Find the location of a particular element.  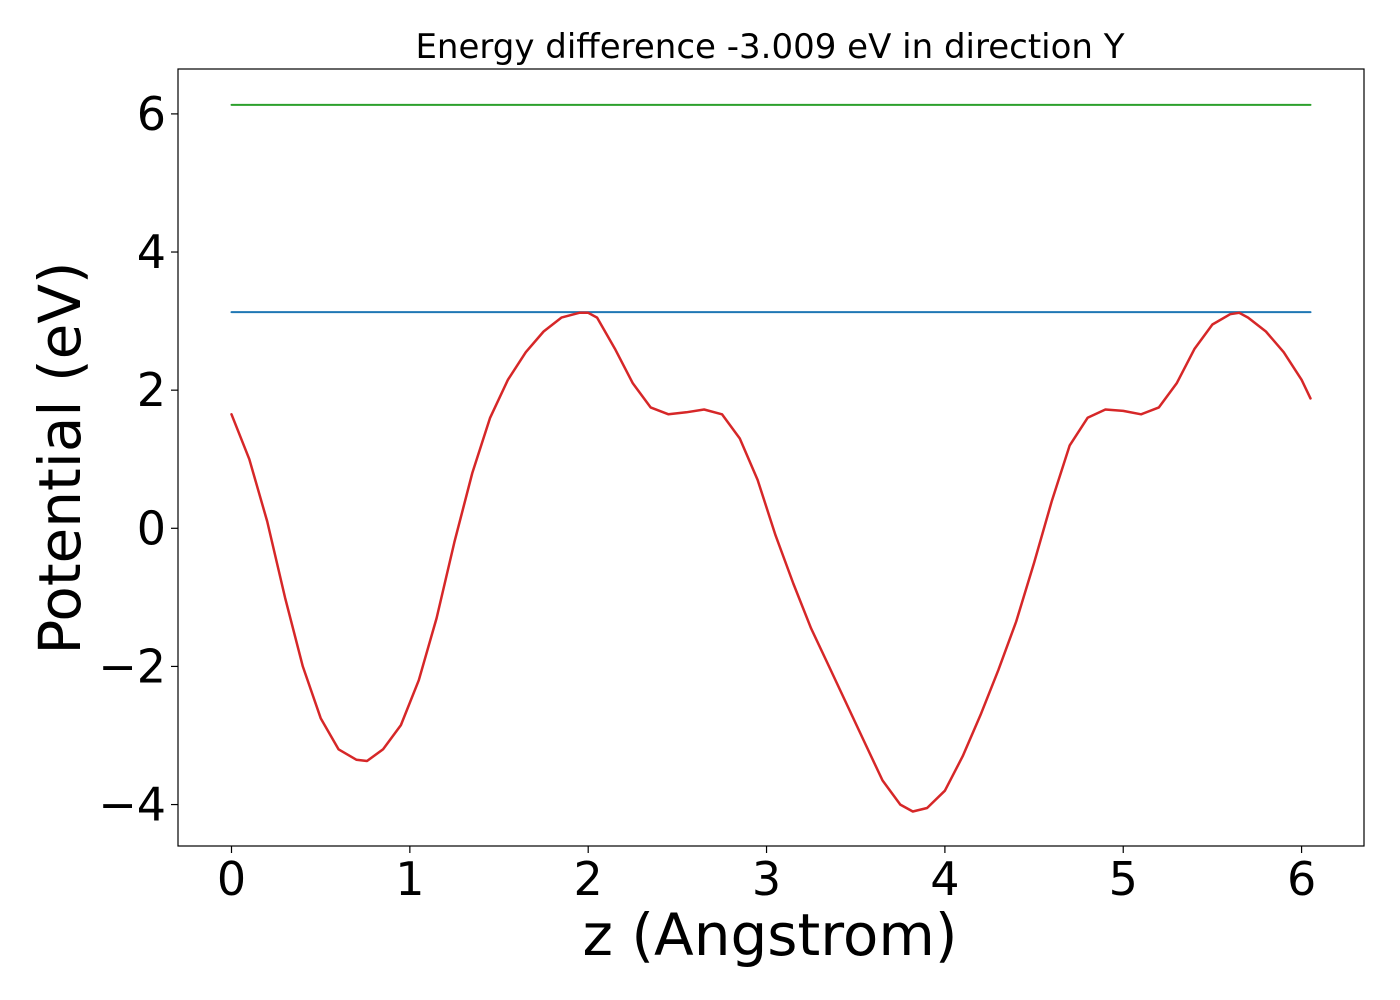

x-axis-ticks: 0 1 2 3 4 5 6 is located at coordinates (766, 876).